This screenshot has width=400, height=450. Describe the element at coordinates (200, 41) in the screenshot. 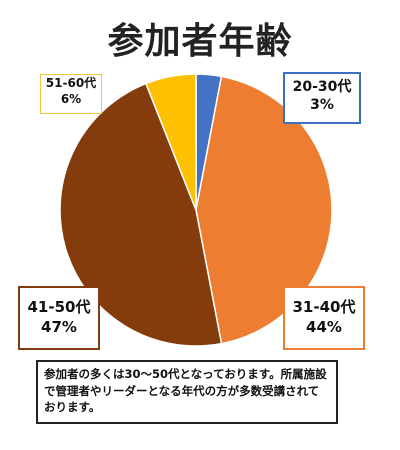

I see `chart-title: 参加者年齢` at that location.